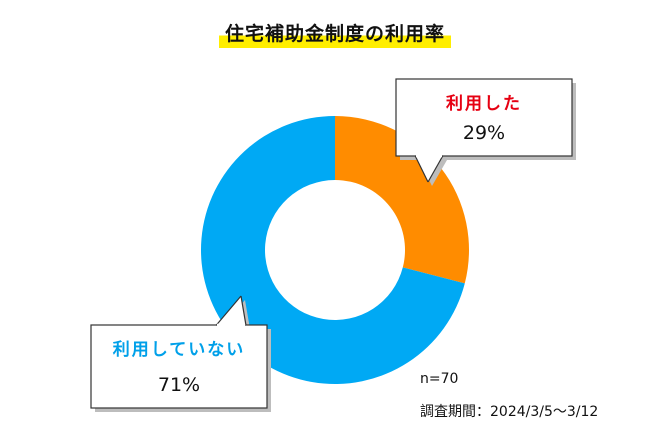 The width and height of the screenshot is (670, 440). I want to click on callout-not-used-tail-edge-a, so click(228, 310).